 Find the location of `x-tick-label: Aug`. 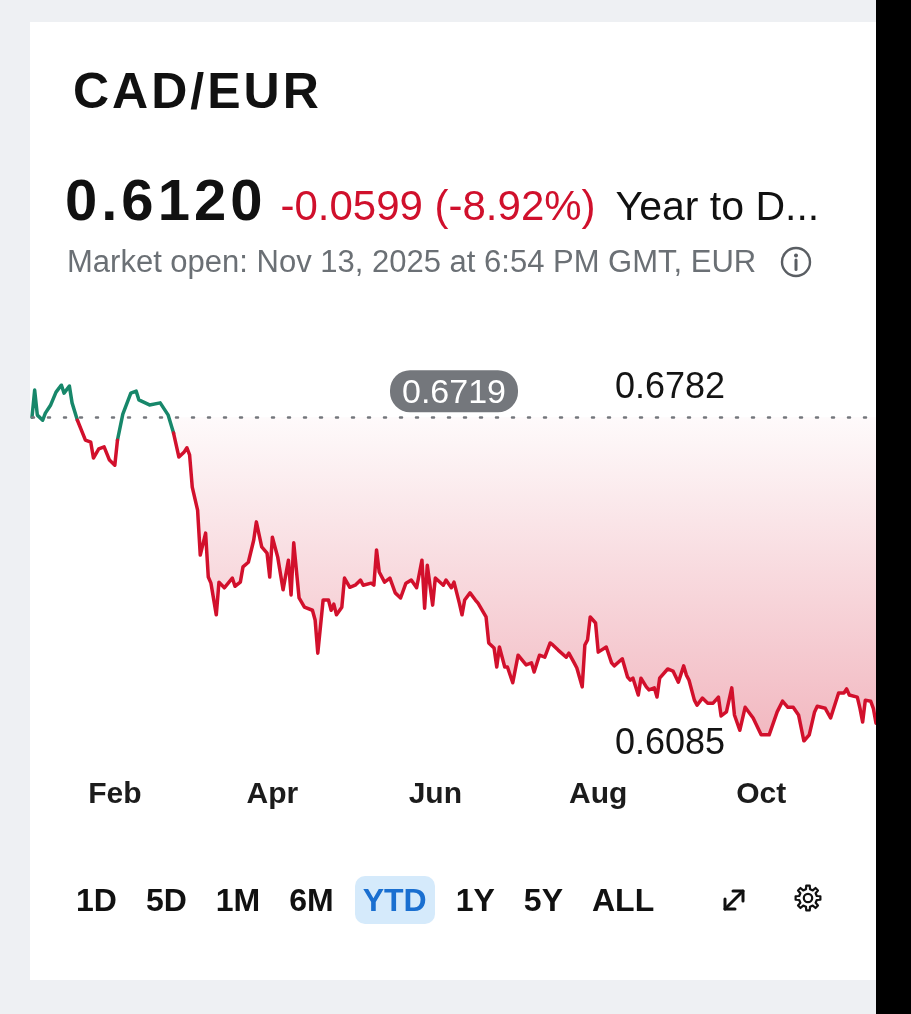

x-tick-label: Aug is located at coordinates (598, 792).